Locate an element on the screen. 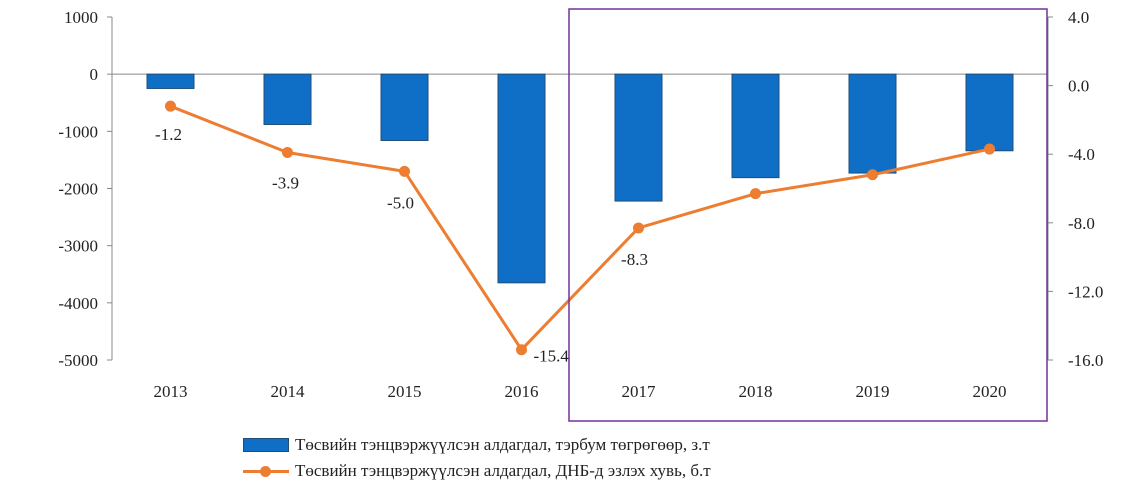 Image resolution: width=1125 pixels, height=487 pixels. legend-swatch-bar is located at coordinates (266, 445).